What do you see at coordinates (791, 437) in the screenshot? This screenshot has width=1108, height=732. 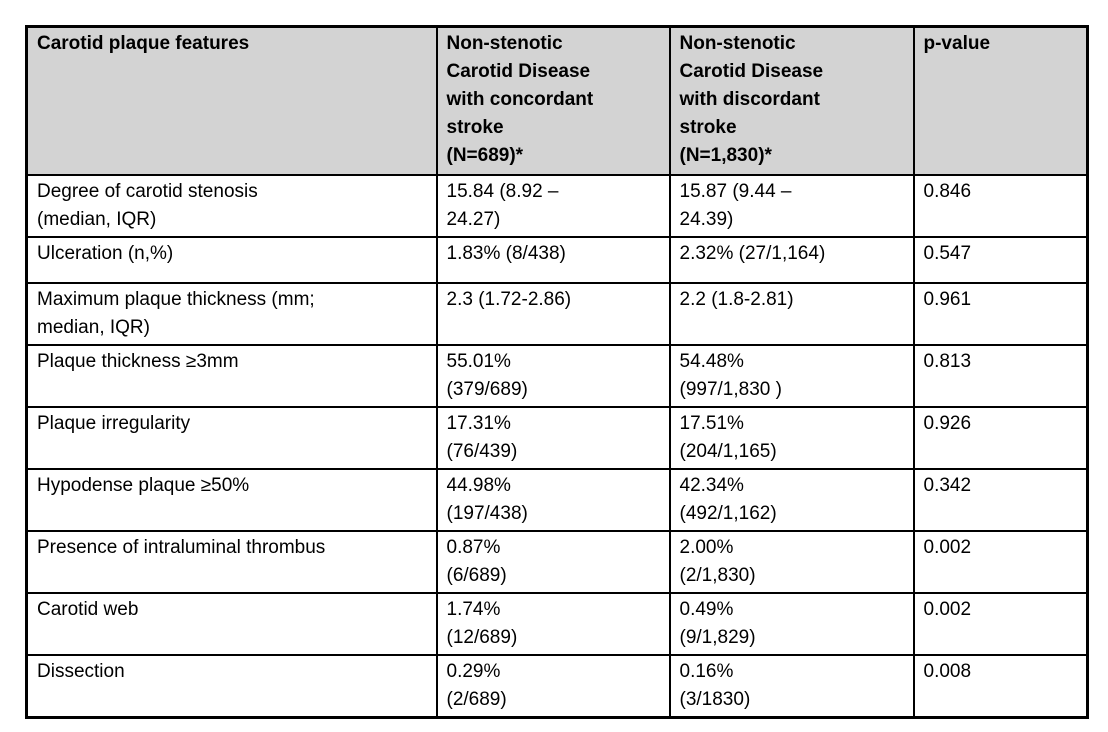 I see `discordant-value-cell: 17.51% (204/1,165)` at bounding box center [791, 437].